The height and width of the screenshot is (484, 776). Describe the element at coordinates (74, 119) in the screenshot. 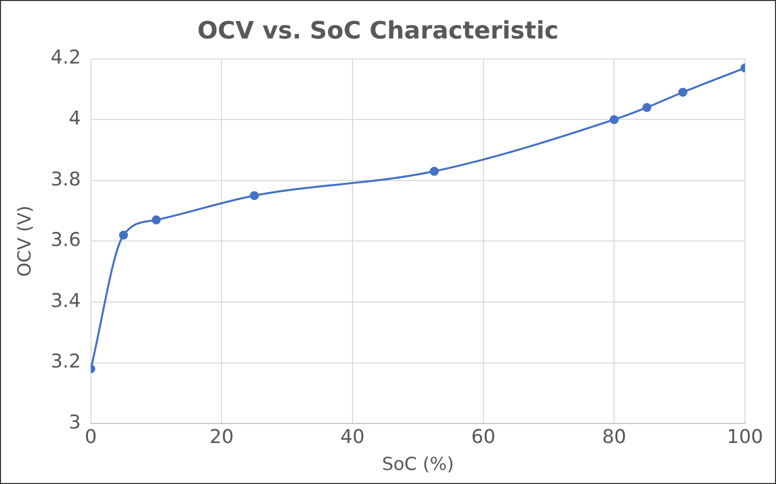

I see `y-tick-label: 4` at that location.